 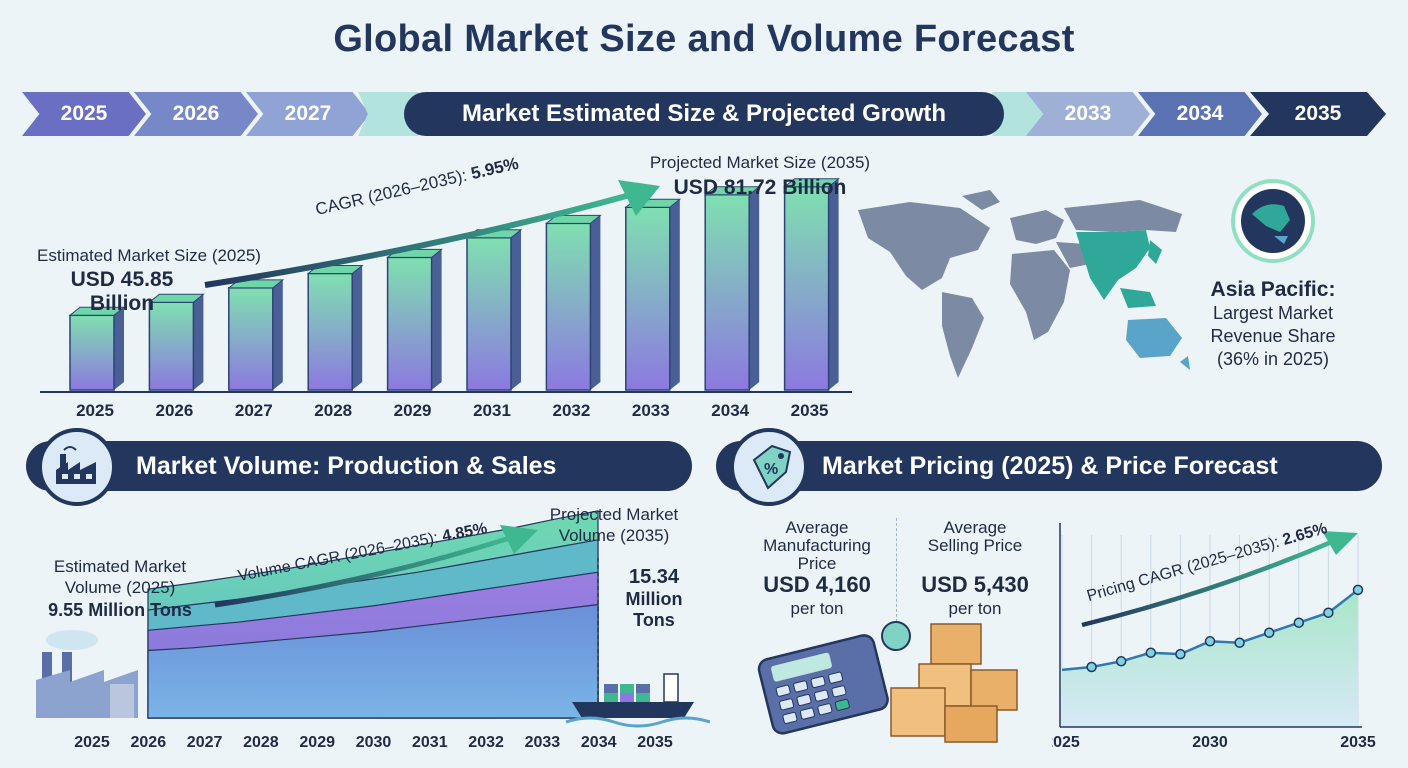 What do you see at coordinates (975, 608) in the screenshot?
I see `sell-price-unit: per ton` at bounding box center [975, 608].